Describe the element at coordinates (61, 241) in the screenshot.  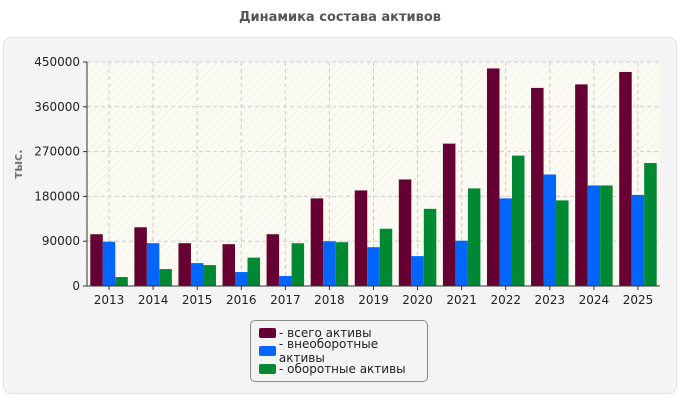
I see `y-tick-label: 90000` at that location.